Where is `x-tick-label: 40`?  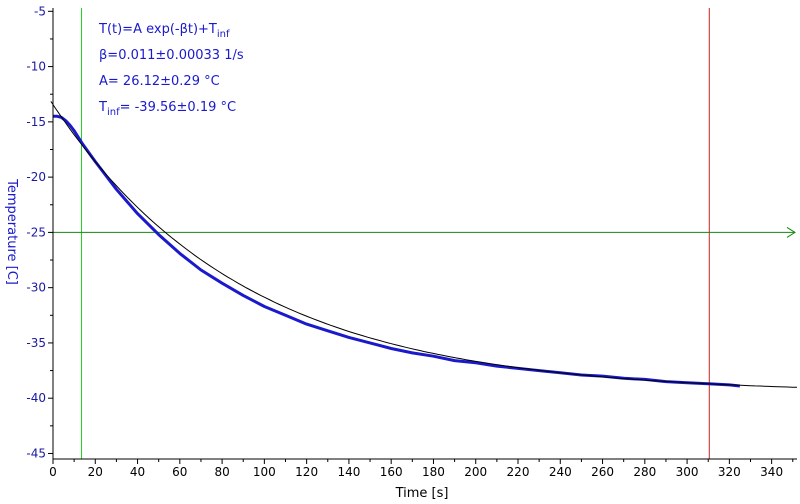
x-tick-label: 40 is located at coordinates (137, 472).